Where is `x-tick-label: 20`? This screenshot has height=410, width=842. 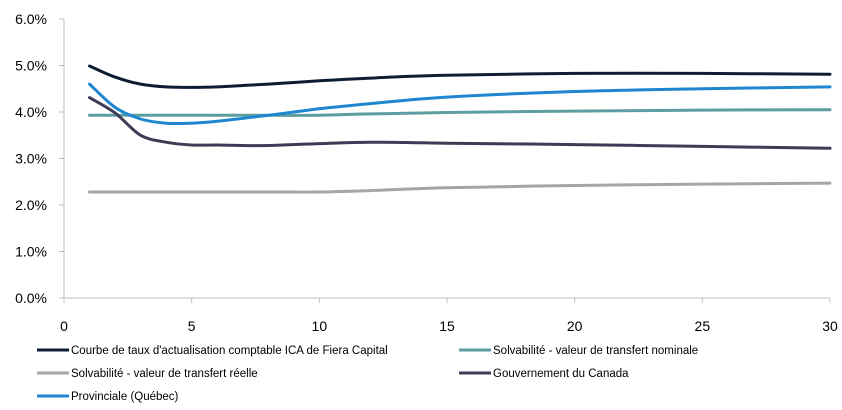 x-tick-label: 20 is located at coordinates (575, 326).